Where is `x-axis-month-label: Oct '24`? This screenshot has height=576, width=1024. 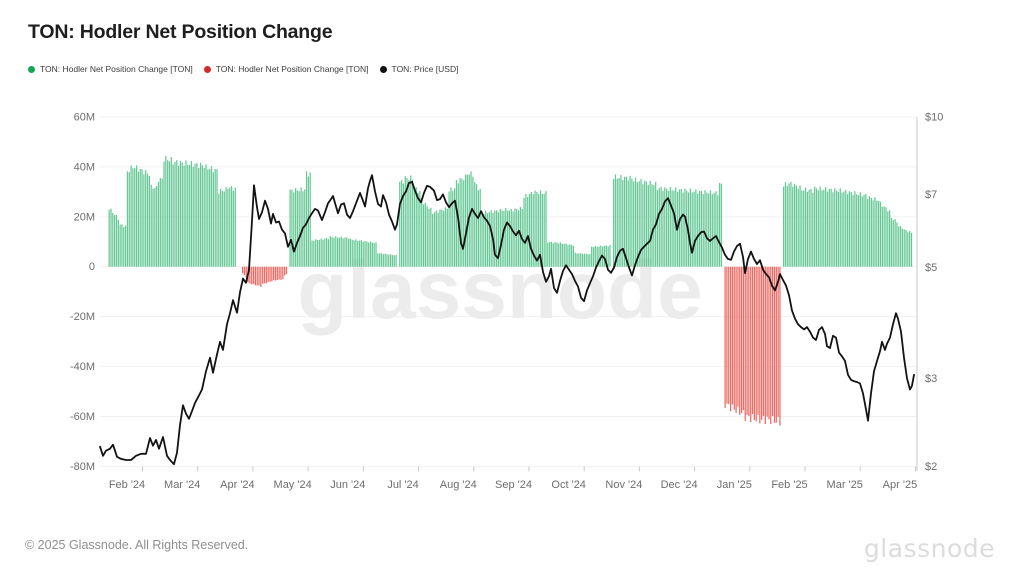
x-axis-month-label: Oct '24 is located at coordinates (568, 485).